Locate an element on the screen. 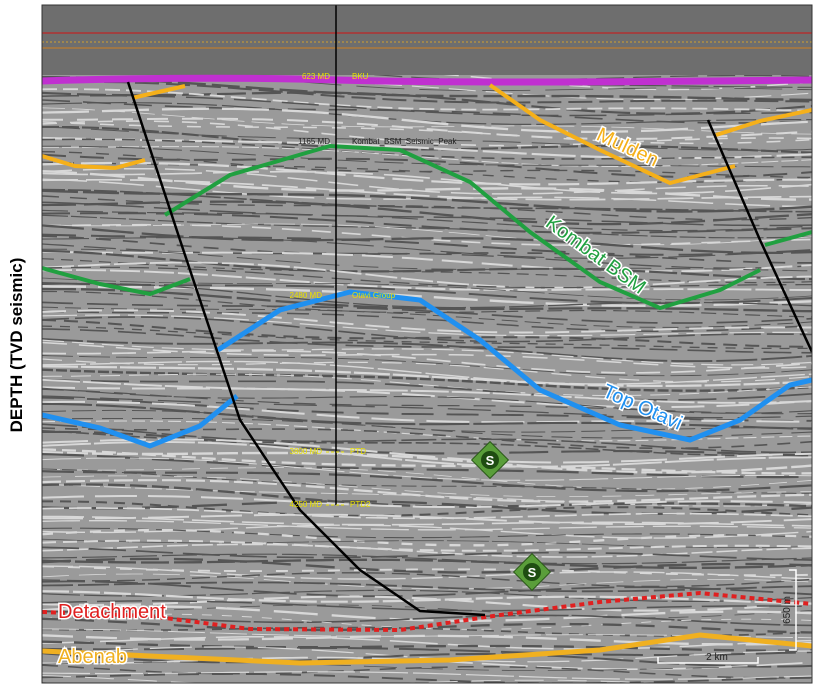 The width and height of the screenshot is (820, 691). marker-name: PTD2 is located at coordinates (360, 504).